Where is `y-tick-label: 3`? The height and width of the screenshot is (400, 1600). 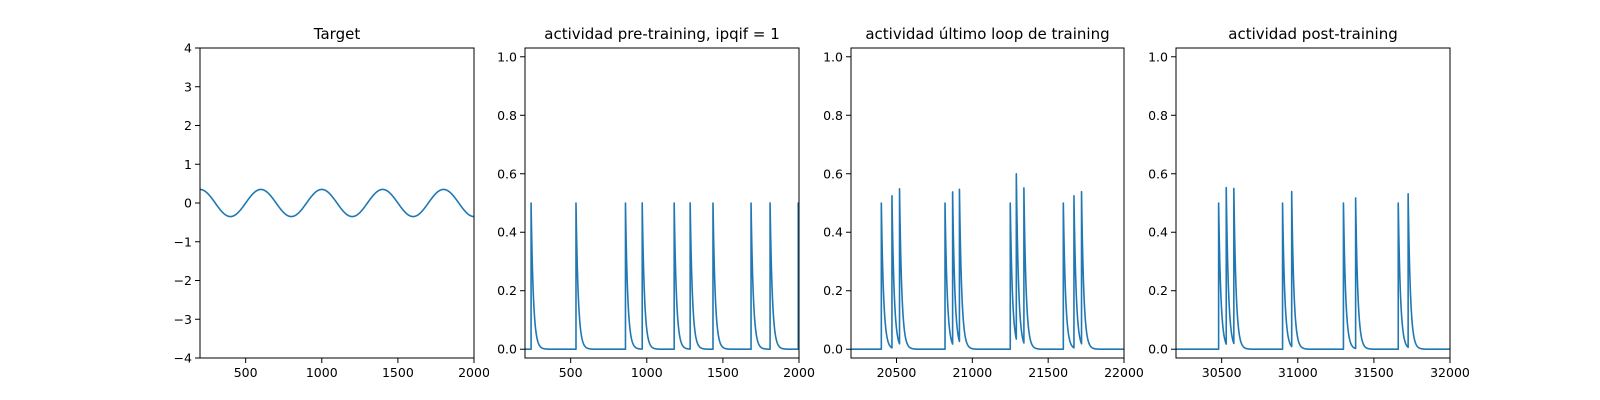
y-tick-label: 3 is located at coordinates (188, 86).